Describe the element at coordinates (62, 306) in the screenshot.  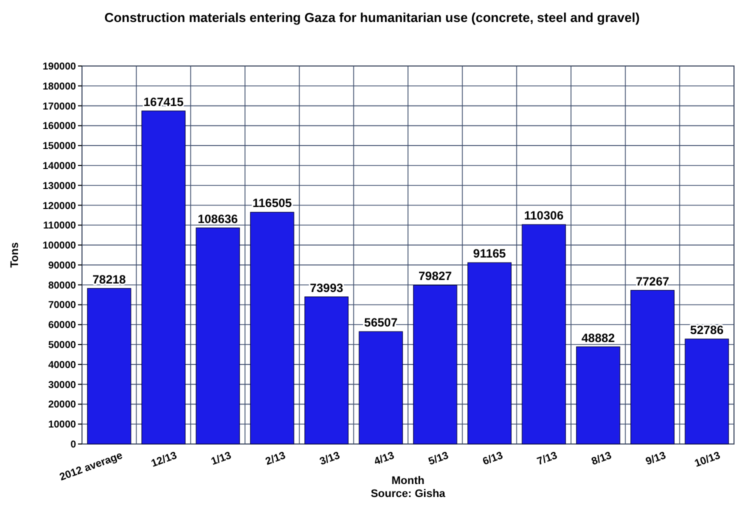
I see `y-tick-label: 70000` at that location.